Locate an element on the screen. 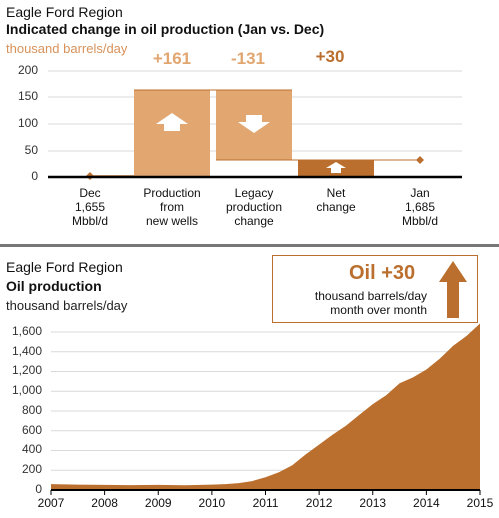 The width and height of the screenshot is (499, 518). top-xcat-production: Production from new wells is located at coordinates (172, 207).